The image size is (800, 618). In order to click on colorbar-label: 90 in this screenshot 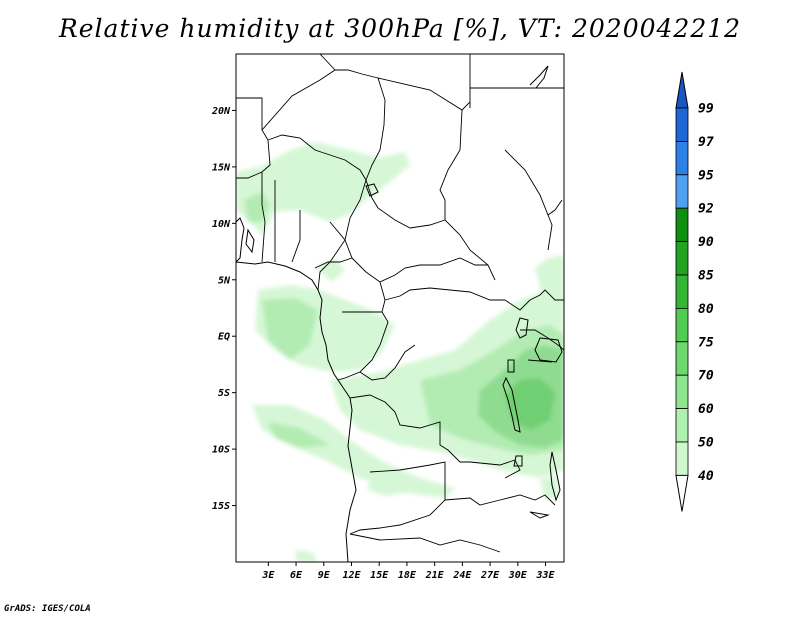, I will do `click(706, 242)`.